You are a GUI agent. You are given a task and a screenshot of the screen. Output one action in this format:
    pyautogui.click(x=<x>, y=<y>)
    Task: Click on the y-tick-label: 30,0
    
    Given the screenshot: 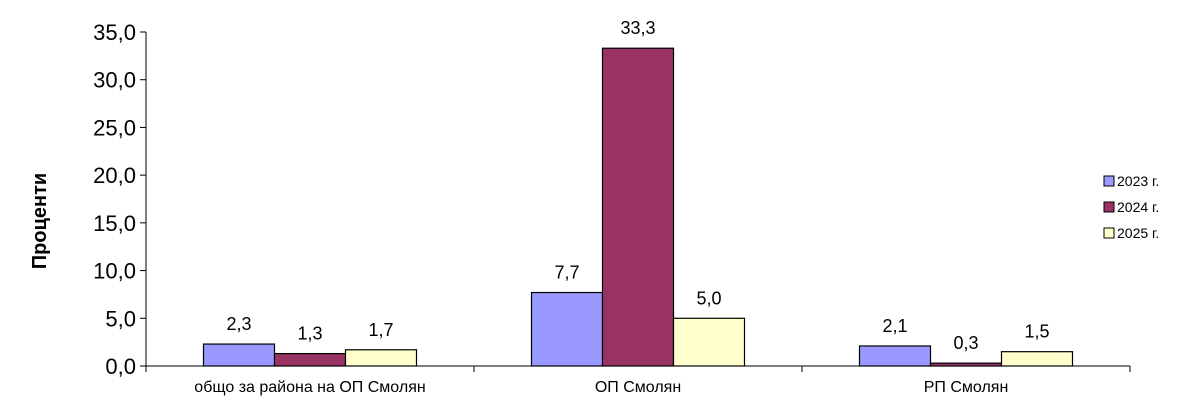 What is the action you would take?
    pyautogui.click(x=114, y=80)
    